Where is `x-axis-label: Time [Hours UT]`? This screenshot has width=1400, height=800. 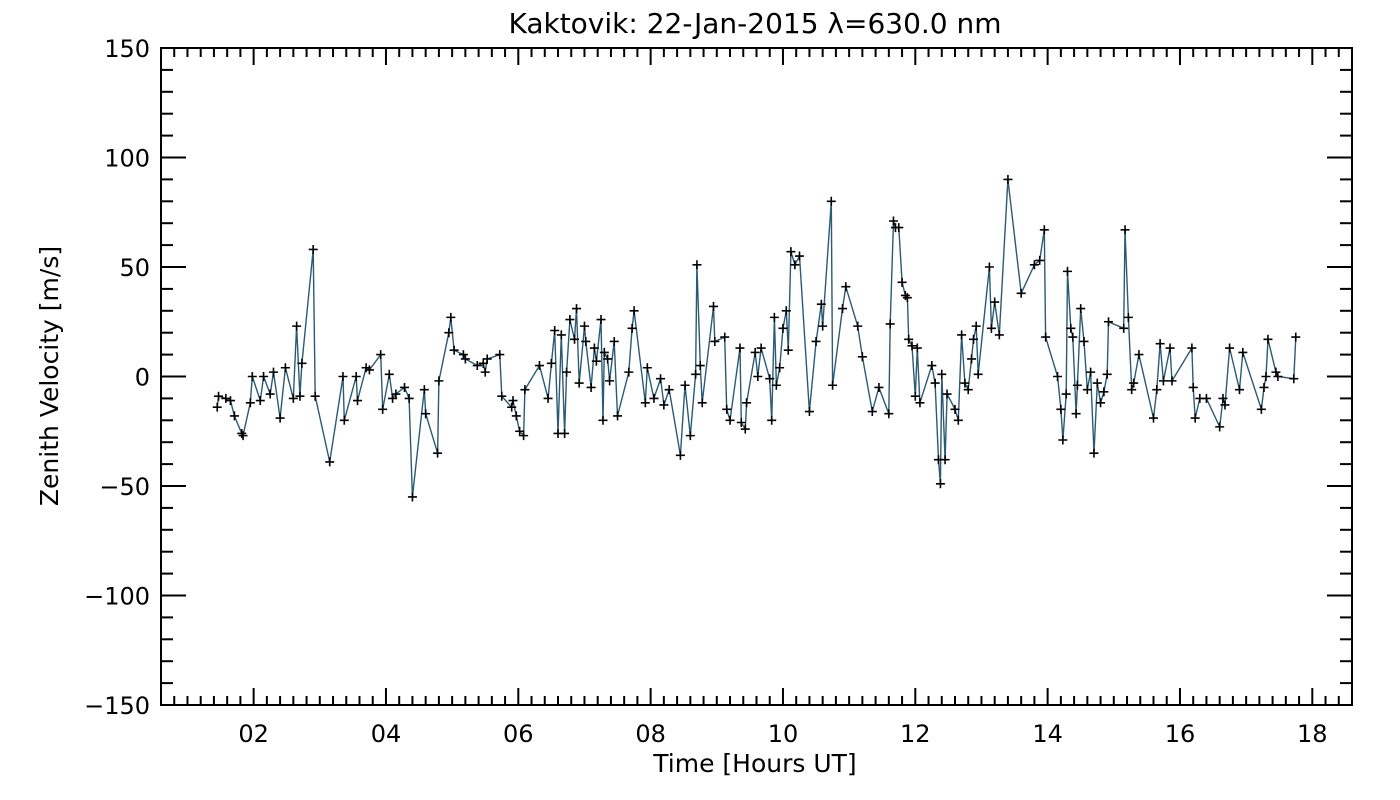
x-axis-label: Time [Hours UT] is located at coordinates (754, 763).